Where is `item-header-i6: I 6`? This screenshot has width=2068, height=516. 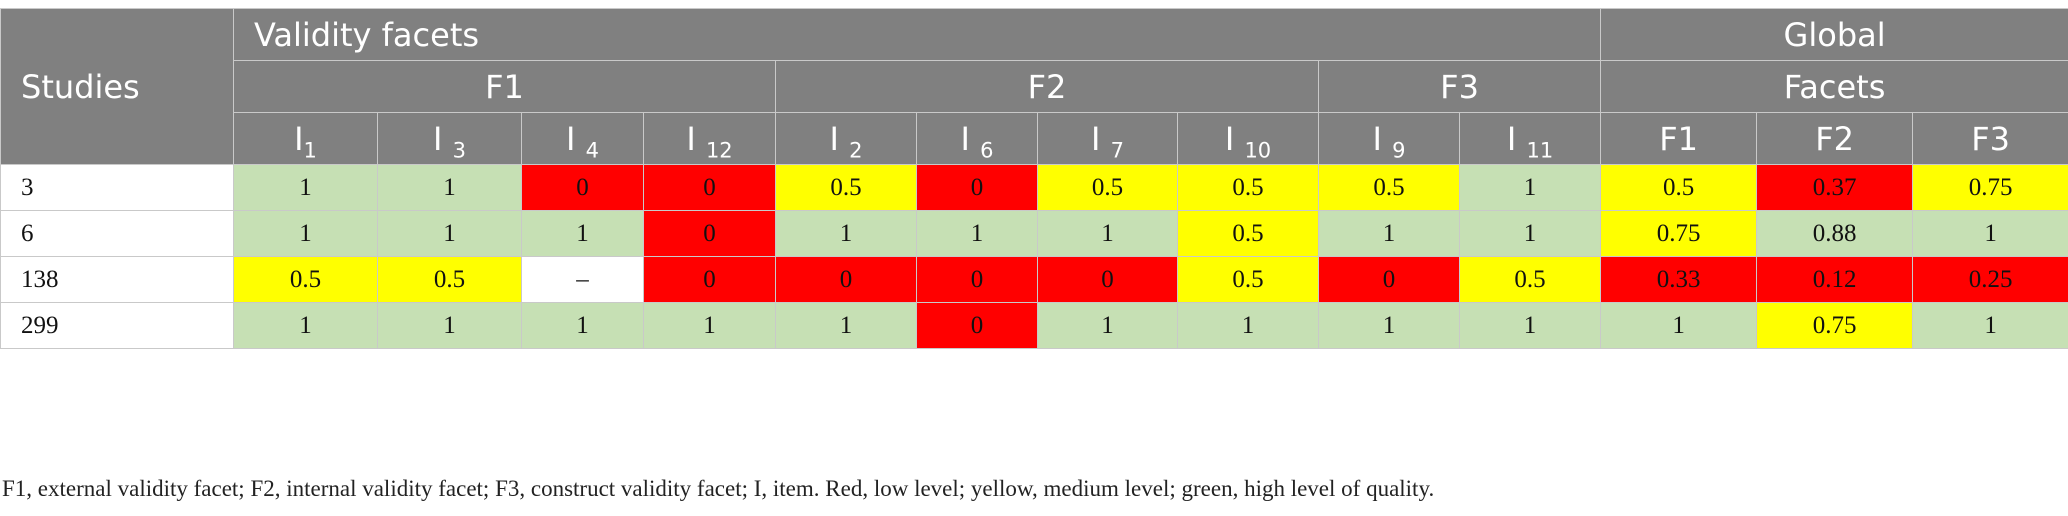
item-header-i6: I 6 is located at coordinates (977, 138).